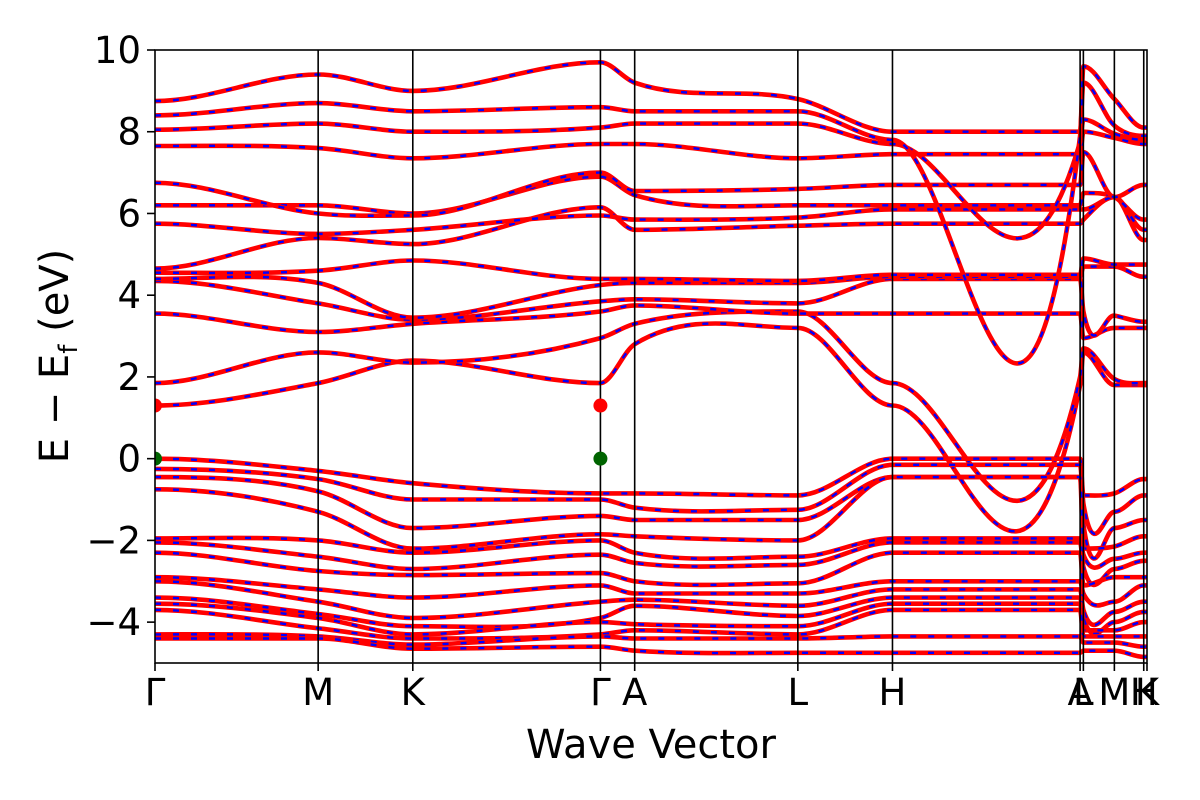  What do you see at coordinates (634, 692) in the screenshot?
I see `x-tick-label-4: A` at bounding box center [634, 692].